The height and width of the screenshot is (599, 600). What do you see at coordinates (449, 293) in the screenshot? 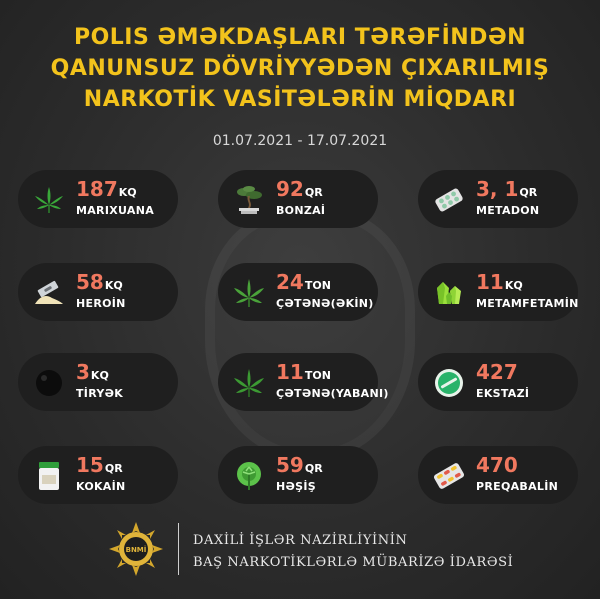
I see `crystal-icon` at bounding box center [449, 293].